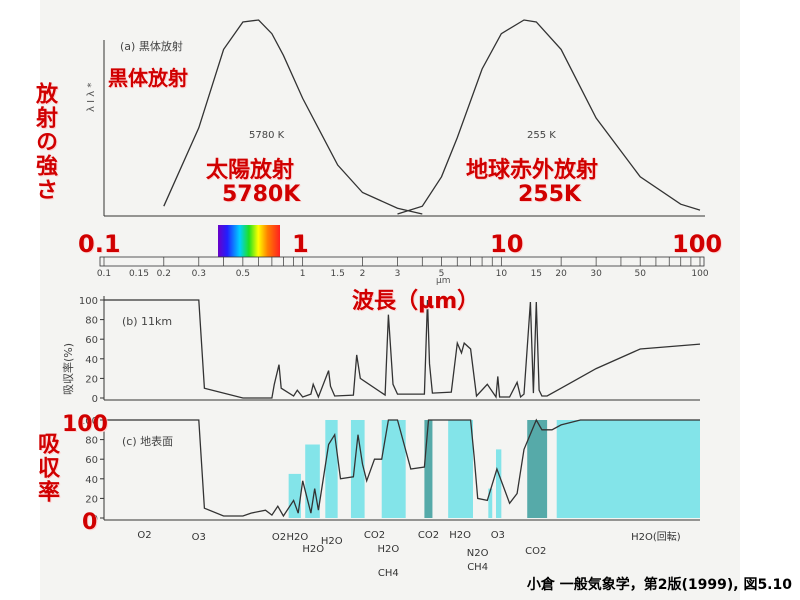 Image resolution: width=800 pixels, height=600 pixels. Describe the element at coordinates (99, 244) in the screenshot. I see `decade-label-0-1: 0.1` at that location.